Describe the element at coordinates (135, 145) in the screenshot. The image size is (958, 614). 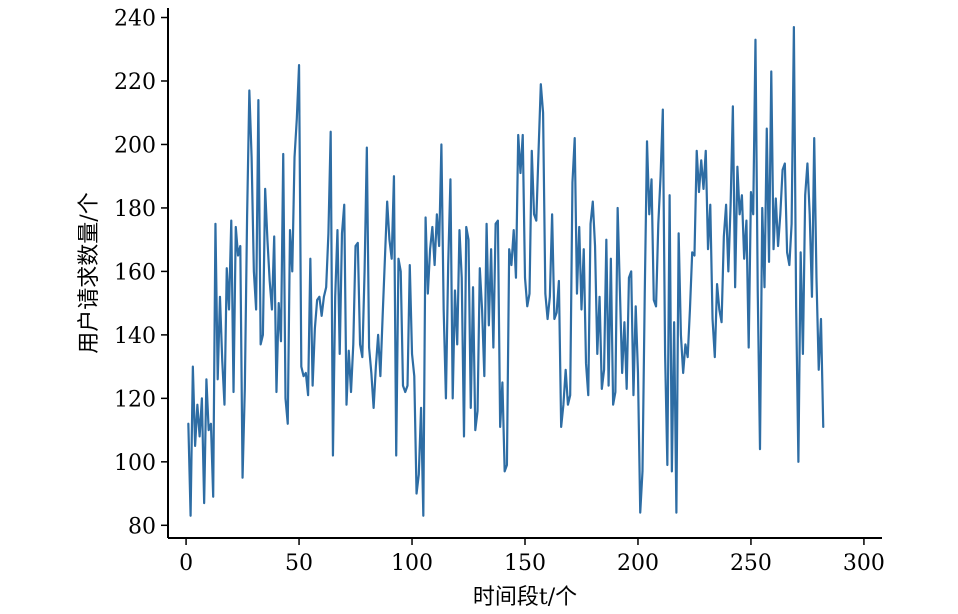
I see `y-tick-label: 200` at that location.